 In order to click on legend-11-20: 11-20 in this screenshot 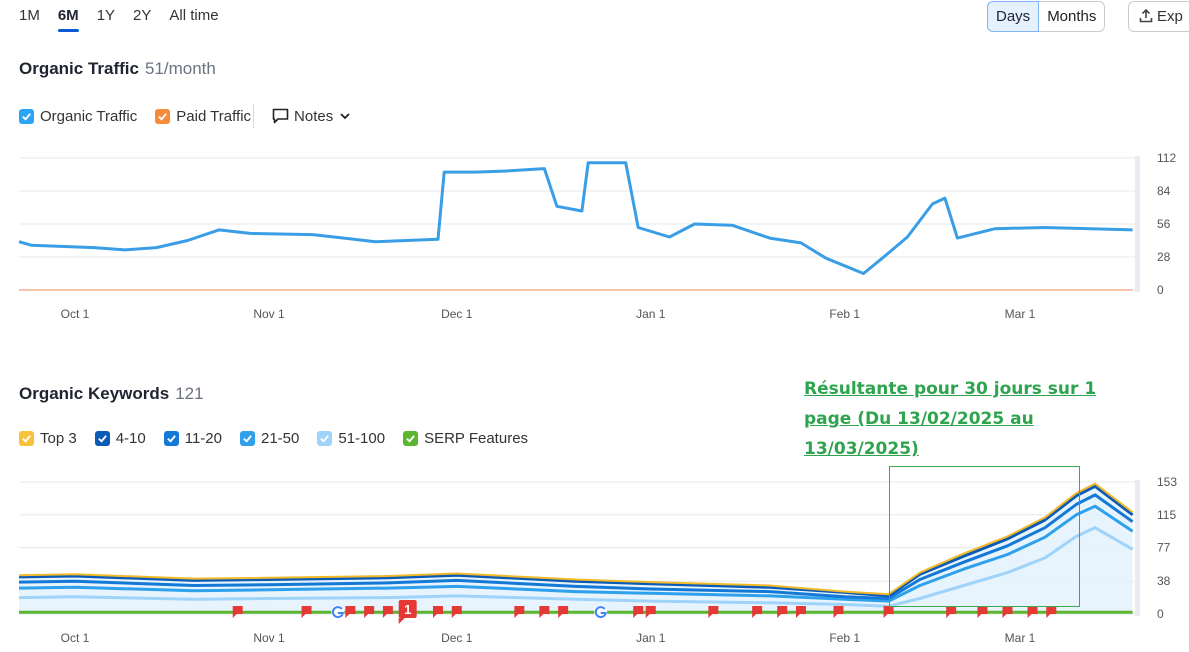, I will do `click(192, 438)`.